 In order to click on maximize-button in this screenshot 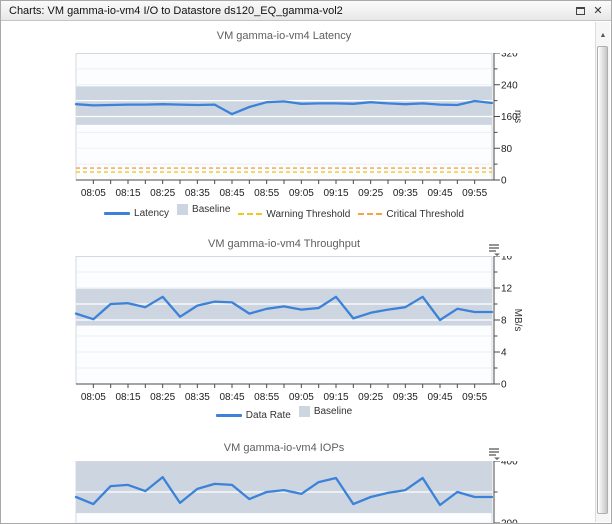, I will do `click(580, 11)`.